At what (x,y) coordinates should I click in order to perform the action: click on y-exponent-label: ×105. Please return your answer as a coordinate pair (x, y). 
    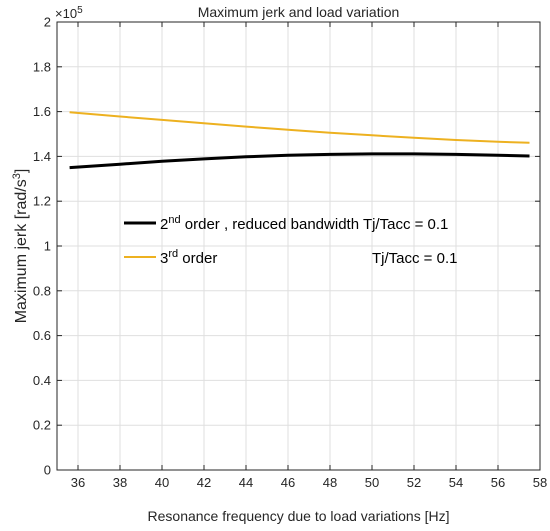
    Looking at the image, I should click on (69, 13).